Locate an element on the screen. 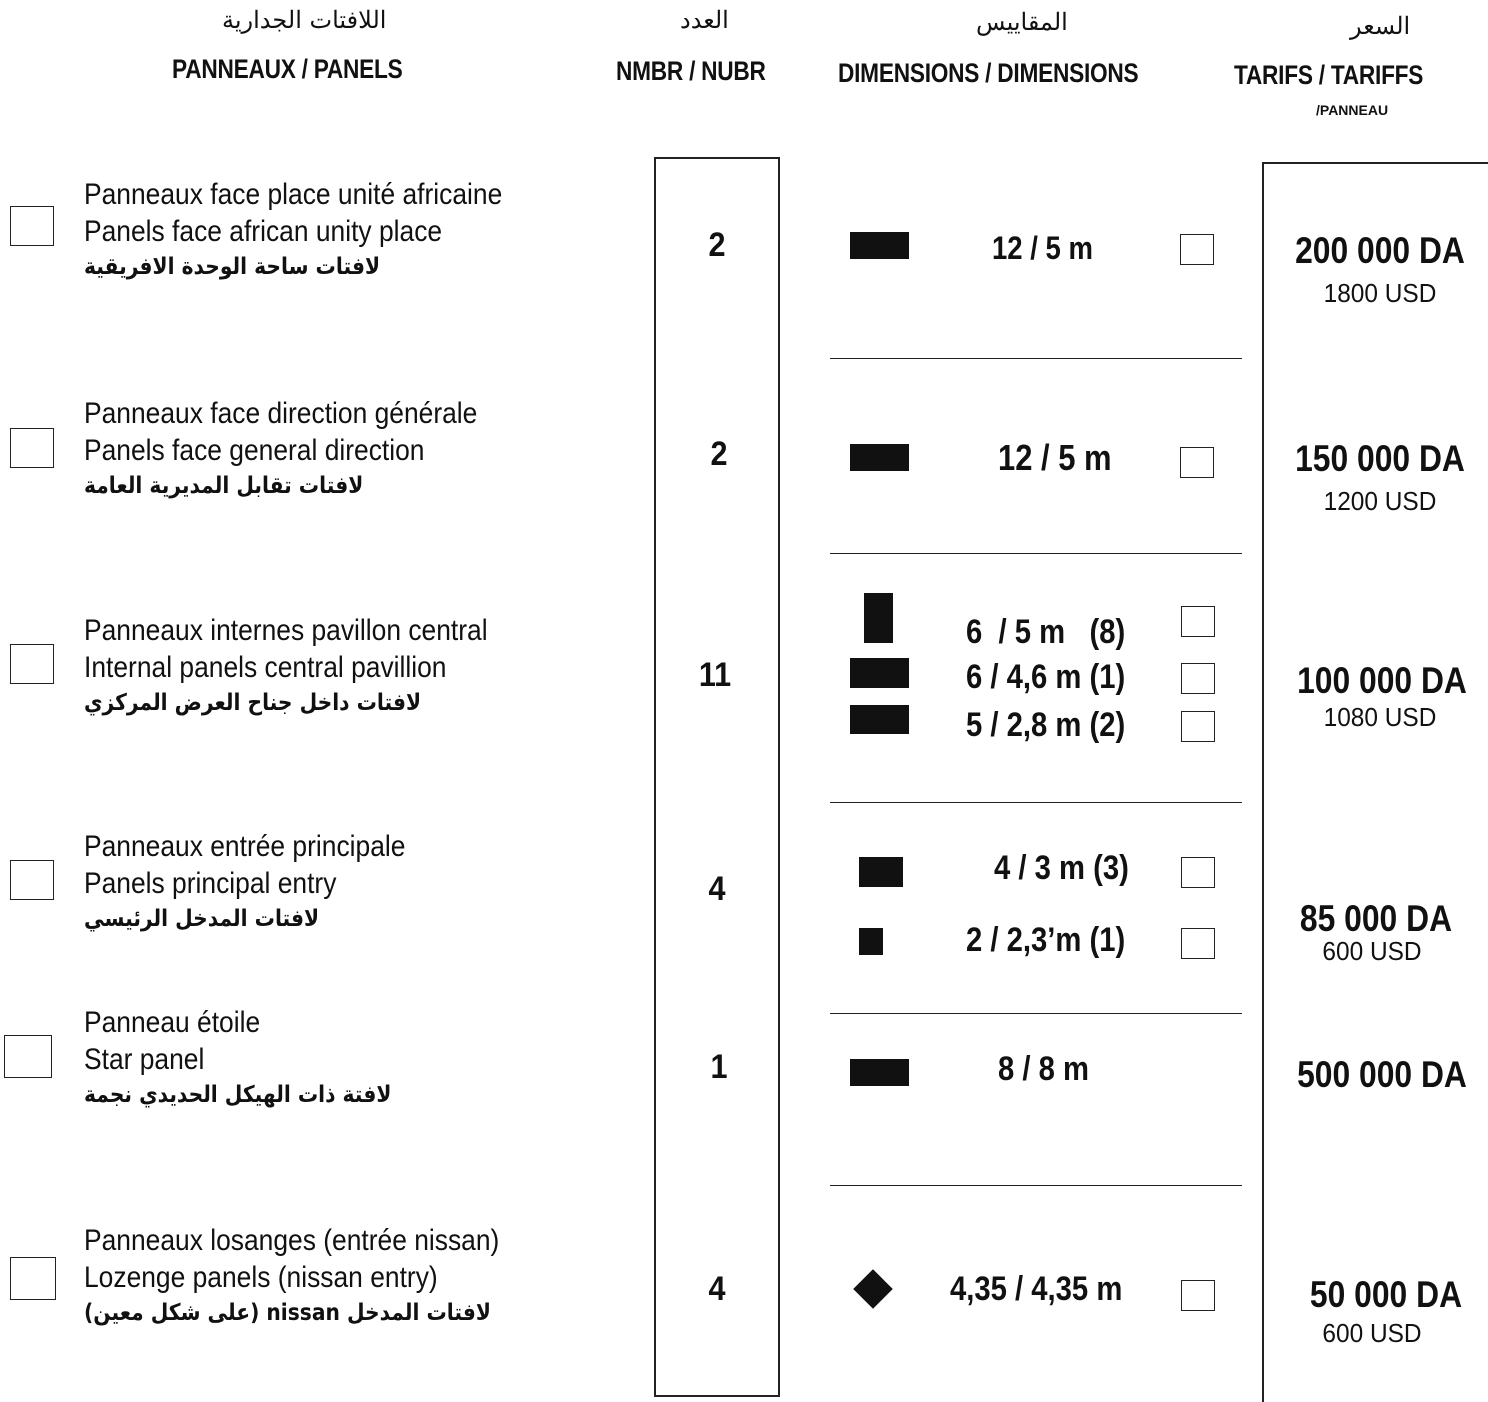 The height and width of the screenshot is (1402, 1488). dimensions-header-arabic: المقاييس is located at coordinates (1022, 22).